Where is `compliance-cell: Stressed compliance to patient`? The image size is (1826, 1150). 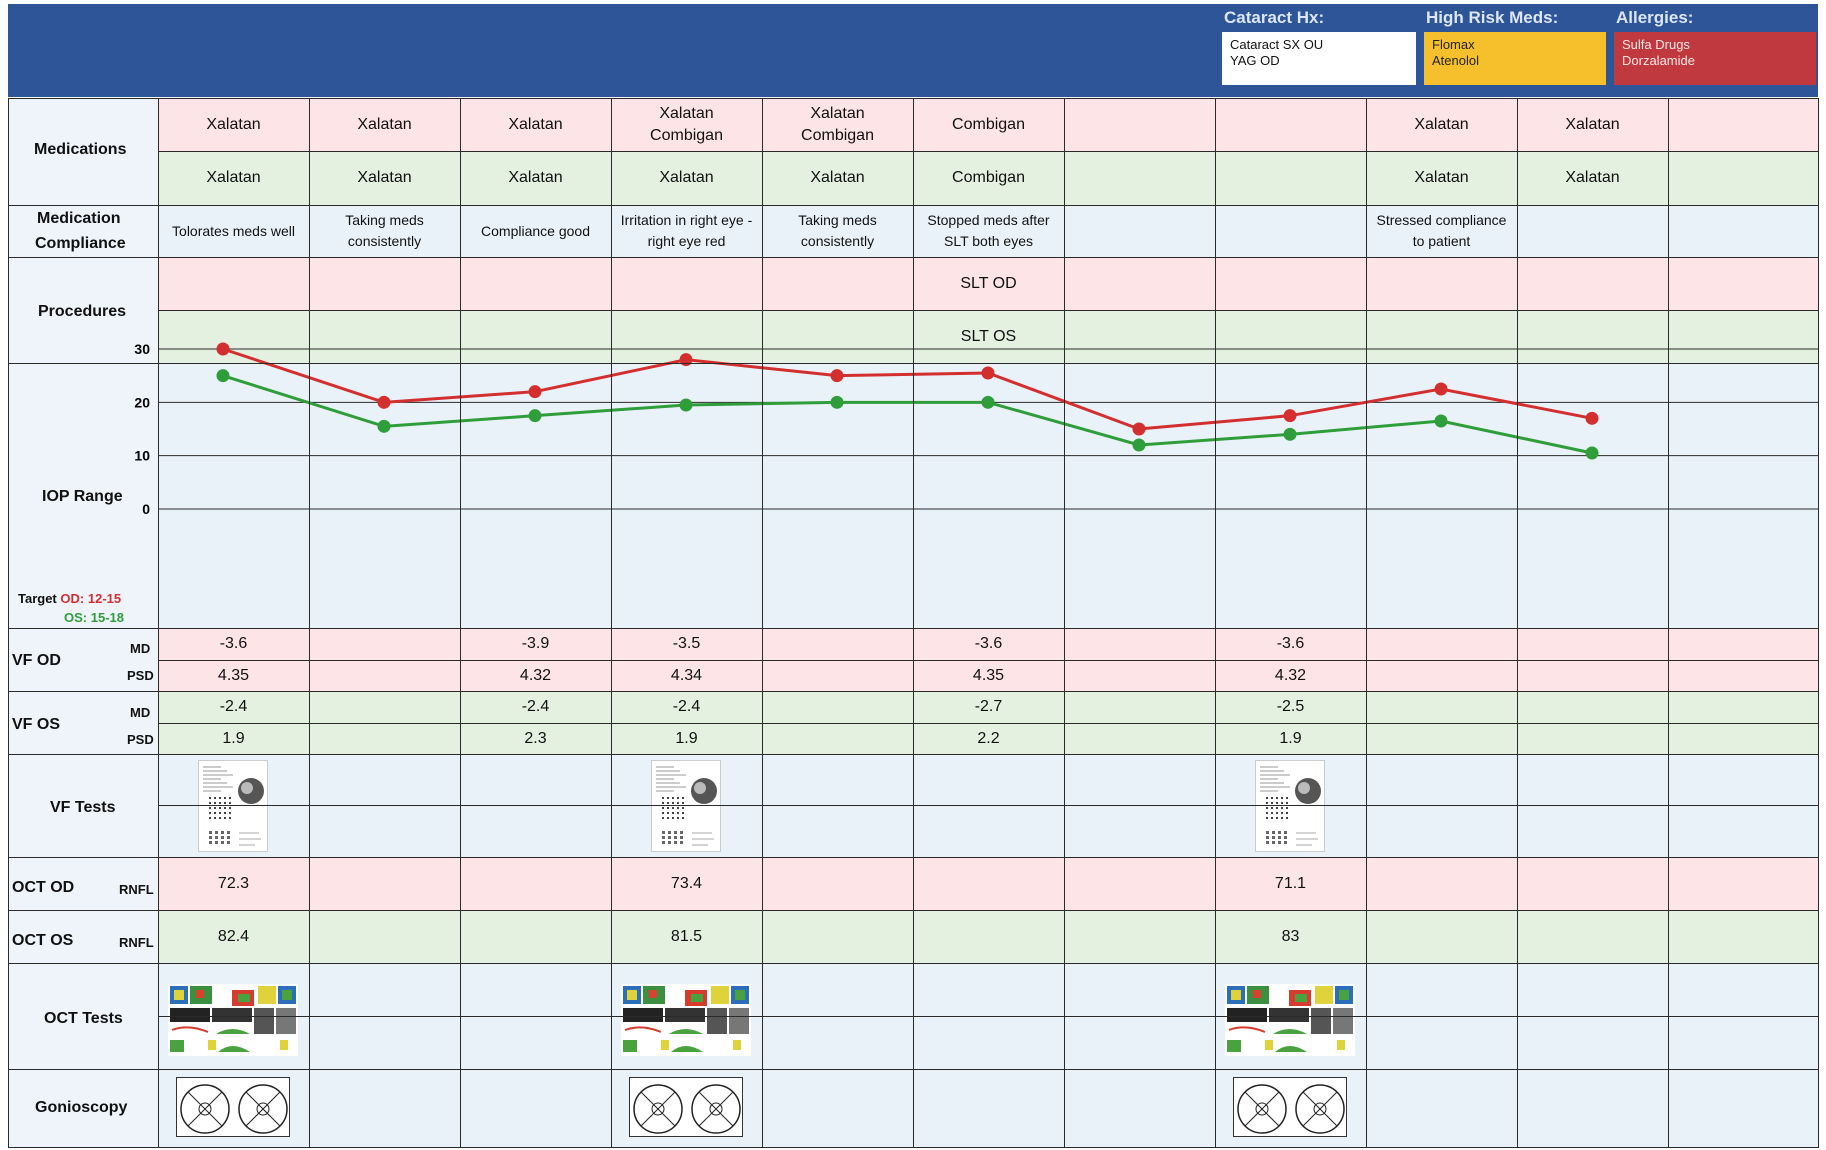 compliance-cell: Stressed compliance to patient is located at coordinates (1441, 231).